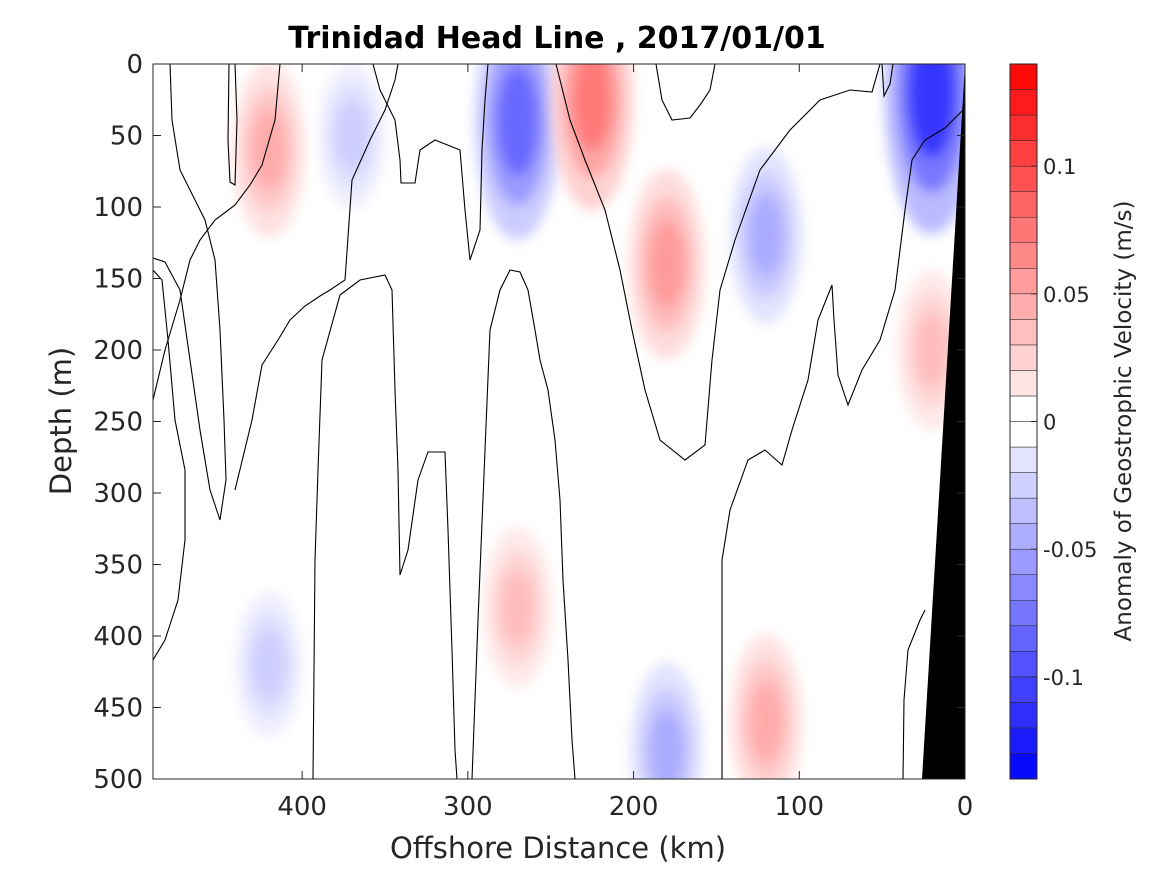 The height and width of the screenshot is (875, 1167). What do you see at coordinates (302, 807) in the screenshot?
I see `x-tick-label: 400` at bounding box center [302, 807].